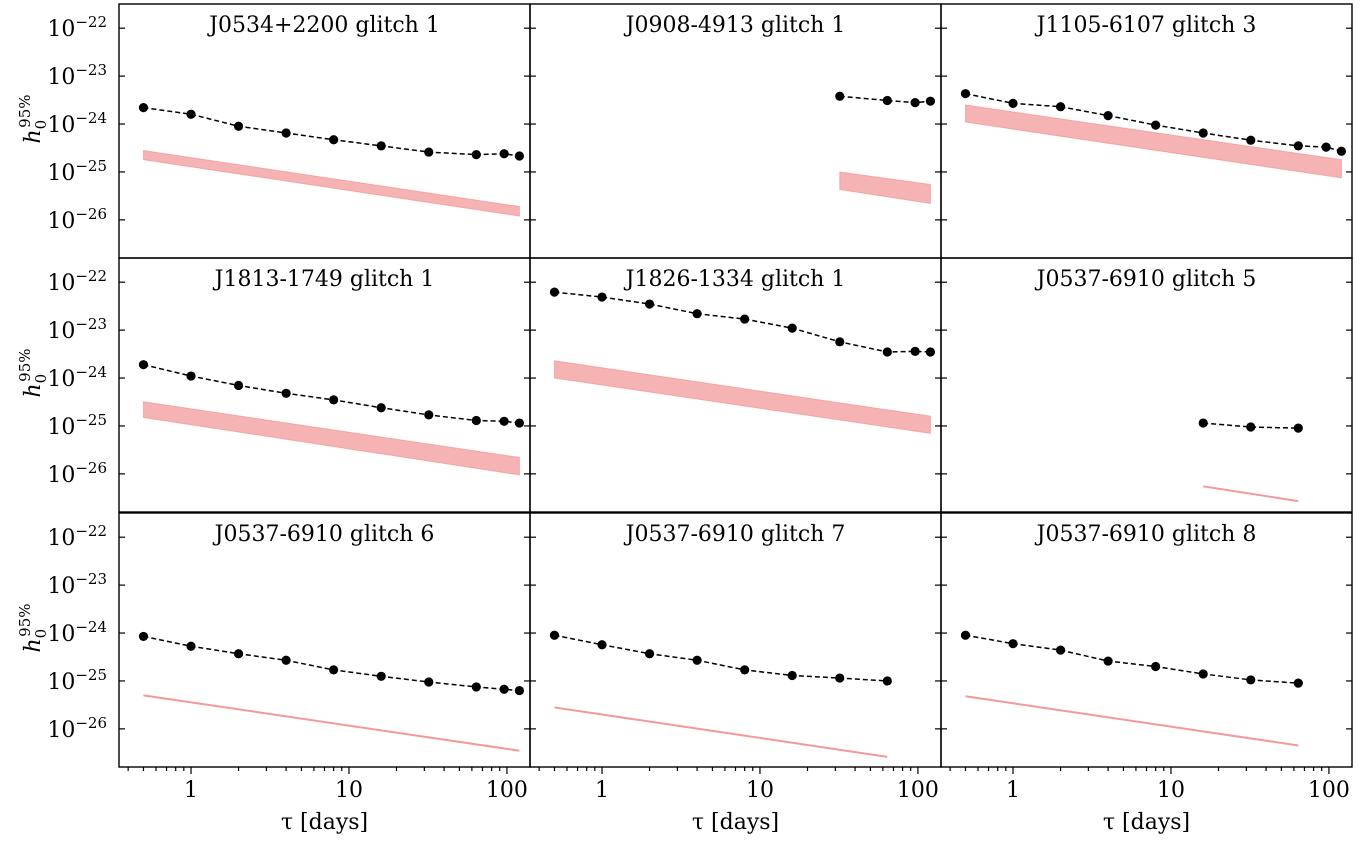 This screenshot has height=842, width=1371. What do you see at coordinates (323, 25) in the screenshot?
I see `panel-title: J0534+2200 glitch 1` at bounding box center [323, 25].